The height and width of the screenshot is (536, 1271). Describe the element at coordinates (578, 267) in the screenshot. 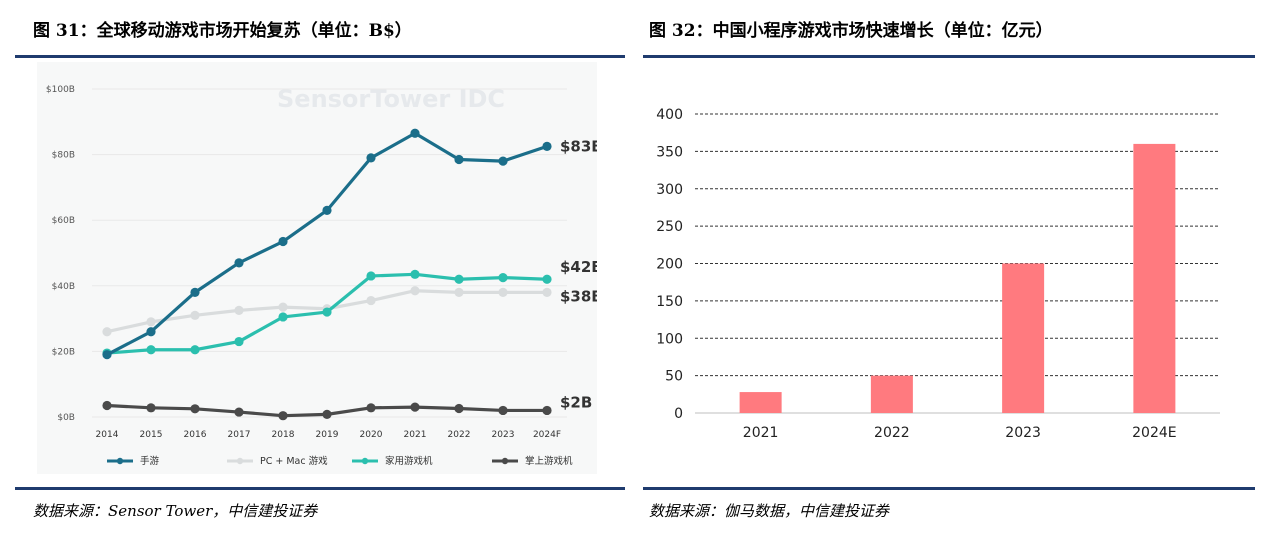

I see `end-value-label: $42B` at that location.